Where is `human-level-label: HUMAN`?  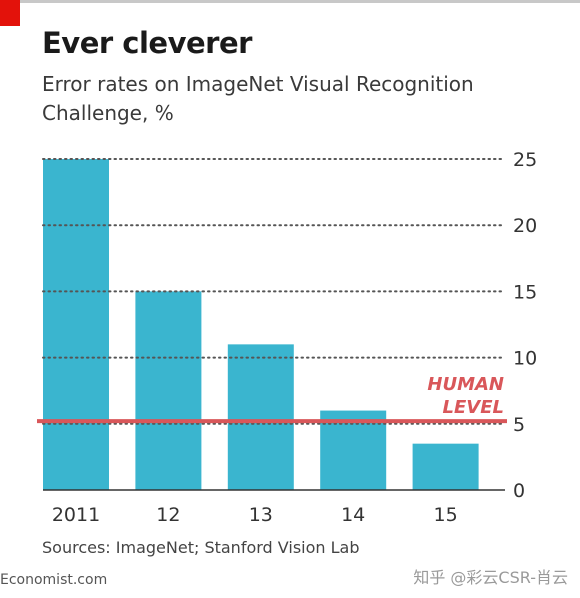 human-level-label: HUMAN is located at coordinates (465, 384).